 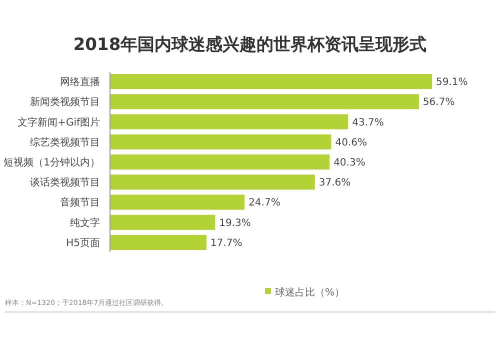 What do you see at coordinates (85, 222) in the screenshot?
I see `y-tick-label: 纯文字` at bounding box center [85, 222].